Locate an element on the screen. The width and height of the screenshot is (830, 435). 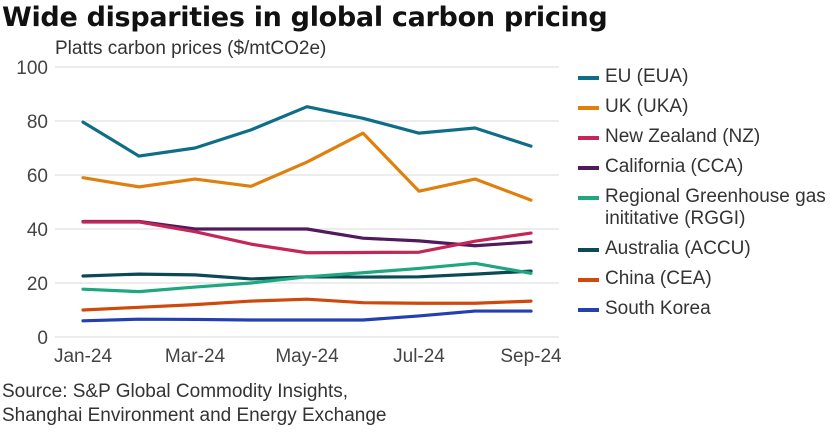
legend-item-south-korea: South Korea is located at coordinates (704, 309).